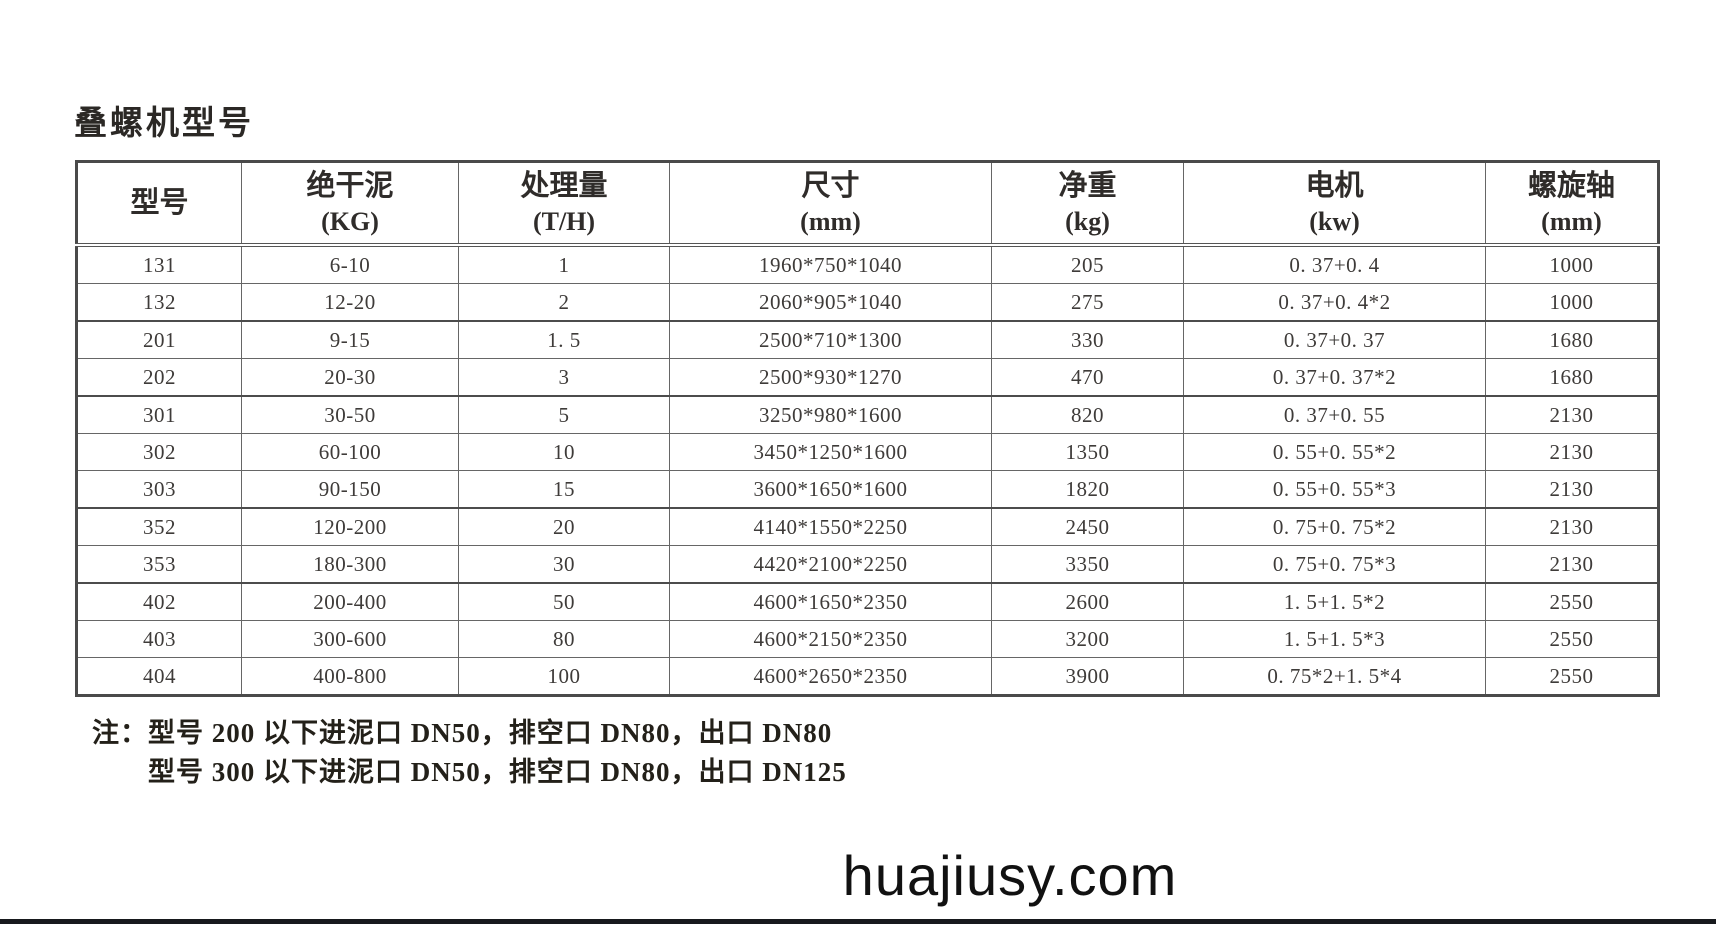 This screenshot has width=1716, height=926. What do you see at coordinates (1087, 377) in the screenshot?
I see `table-cell: 470` at bounding box center [1087, 377].